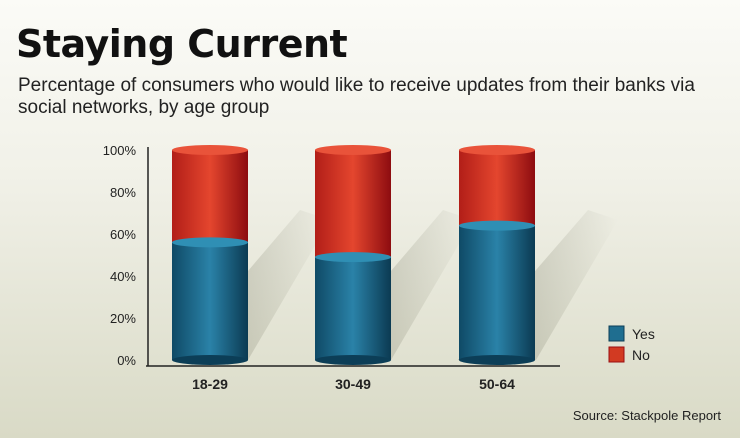 This screenshot has height=438, width=740. What do you see at coordinates (123, 192) in the screenshot?
I see `y-tick-label: 80%` at bounding box center [123, 192].